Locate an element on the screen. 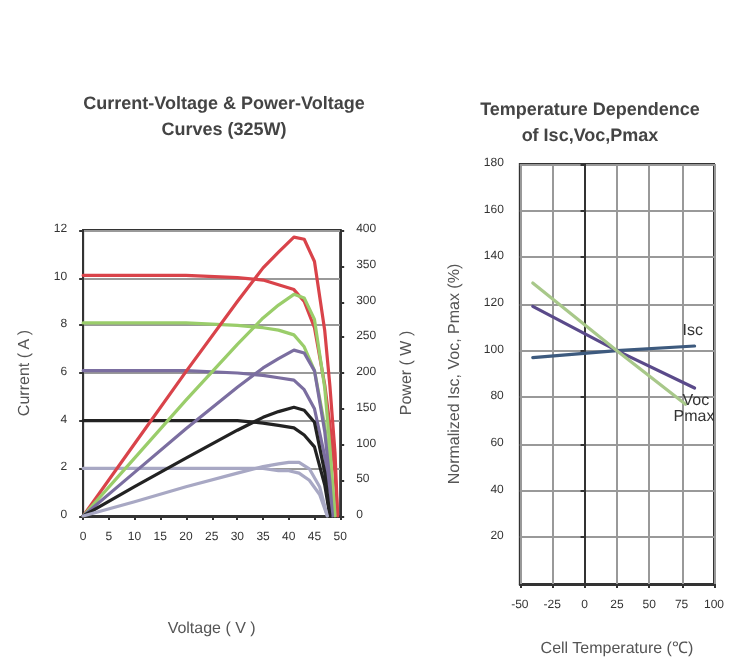  y-axis-title: Normalized Isc, Voc, Pmax (%) is located at coordinates (454, 374).